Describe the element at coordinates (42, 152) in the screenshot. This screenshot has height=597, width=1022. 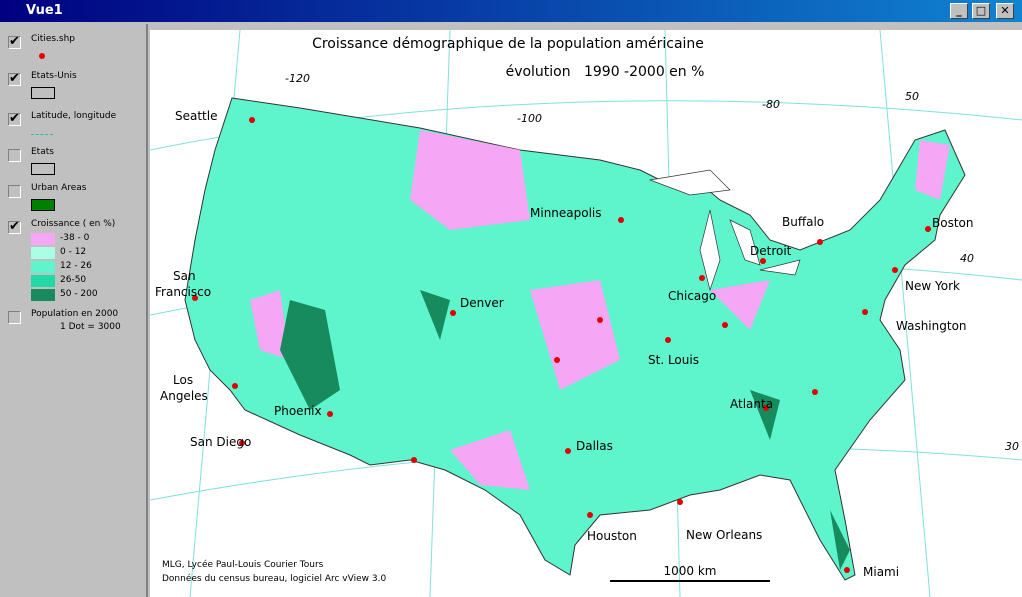
I see `layer-name: Etats` at that location.